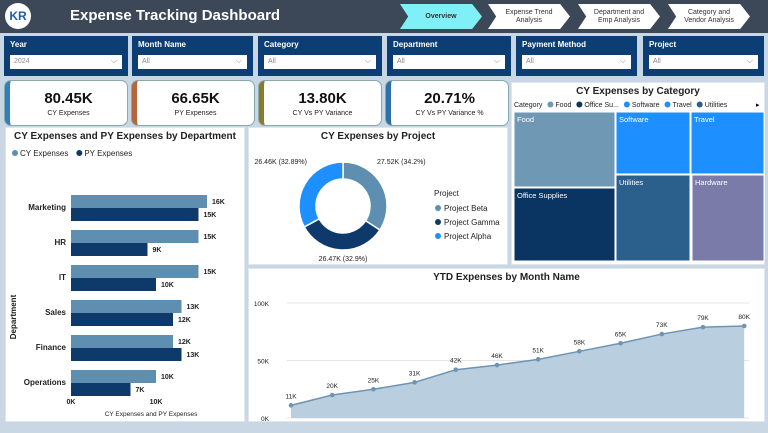  I want to click on data-label: 26.46K (32.89%), so click(280, 162).